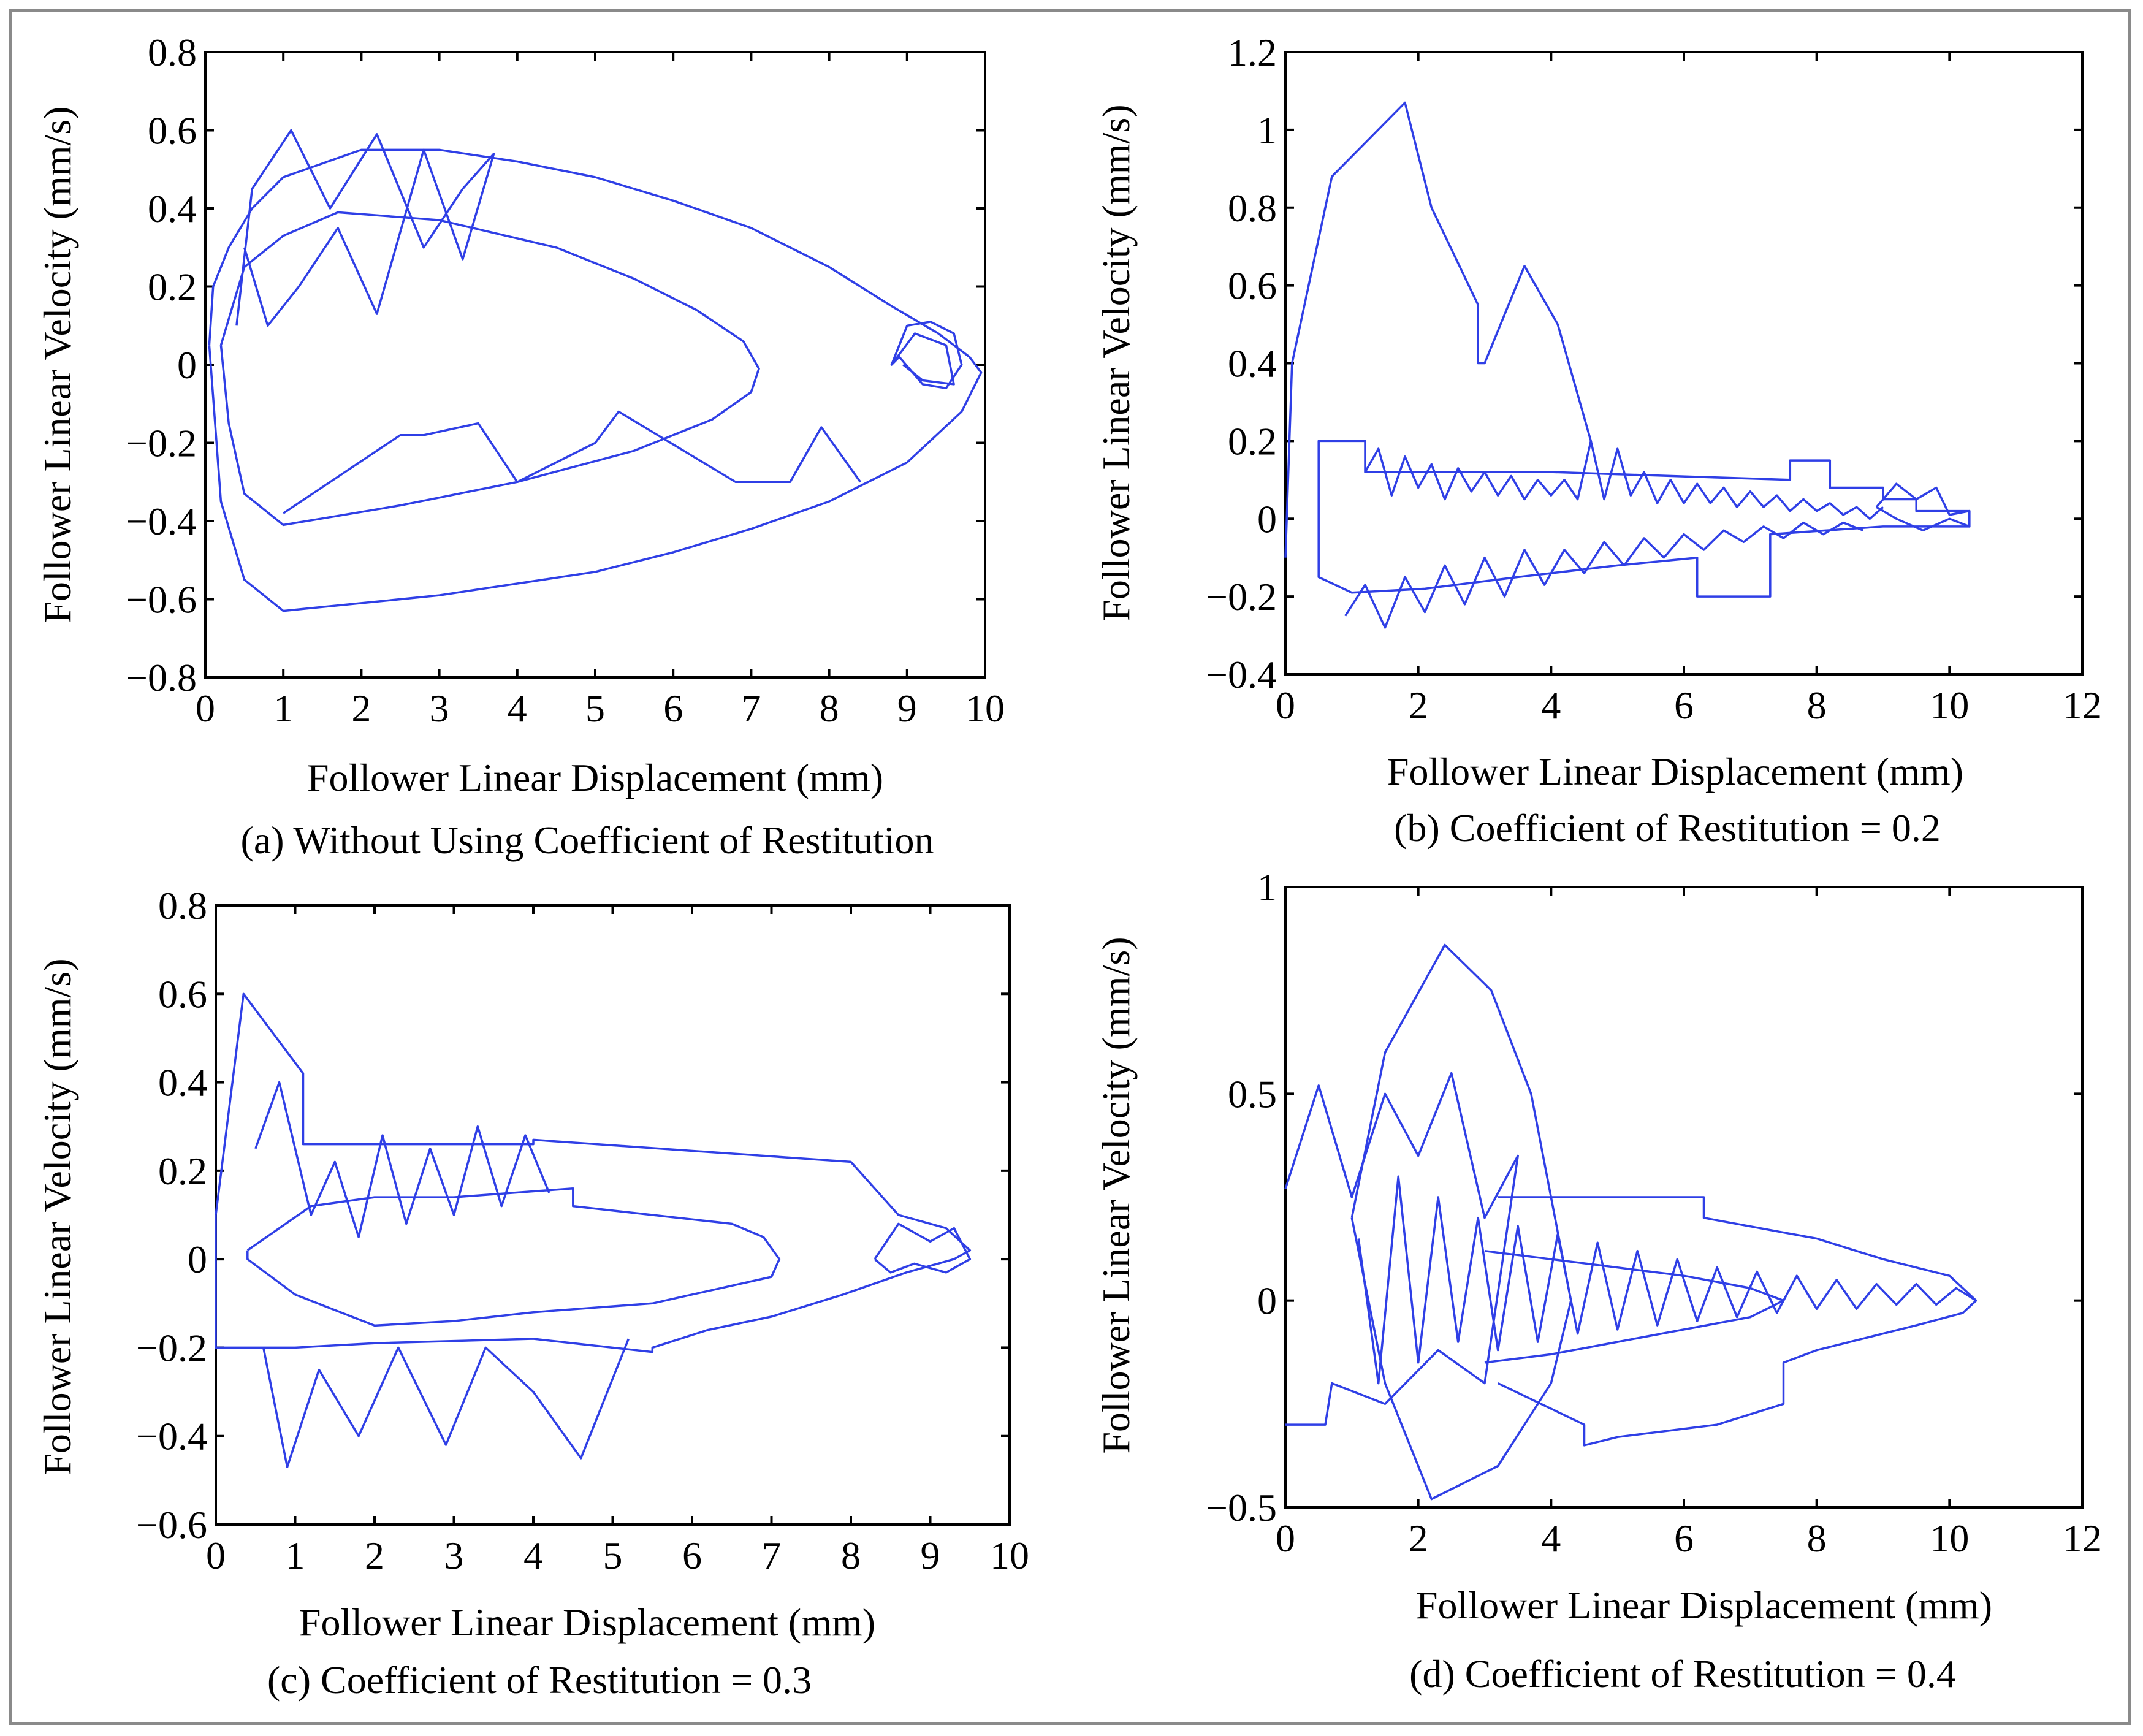  What do you see at coordinates (1252, 1094) in the screenshot?
I see `panel-d-ytick-label: 0.5` at bounding box center [1252, 1094].